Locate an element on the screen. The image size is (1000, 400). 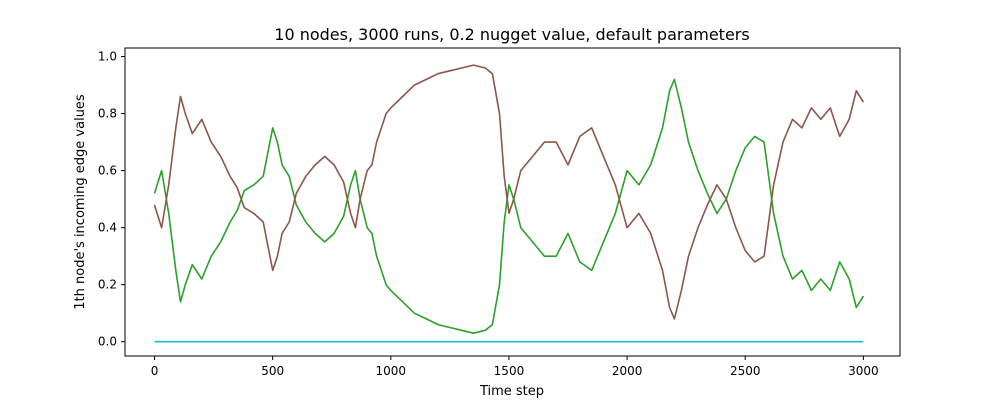
y-tick-label: 0.2 is located at coordinates (107, 285).